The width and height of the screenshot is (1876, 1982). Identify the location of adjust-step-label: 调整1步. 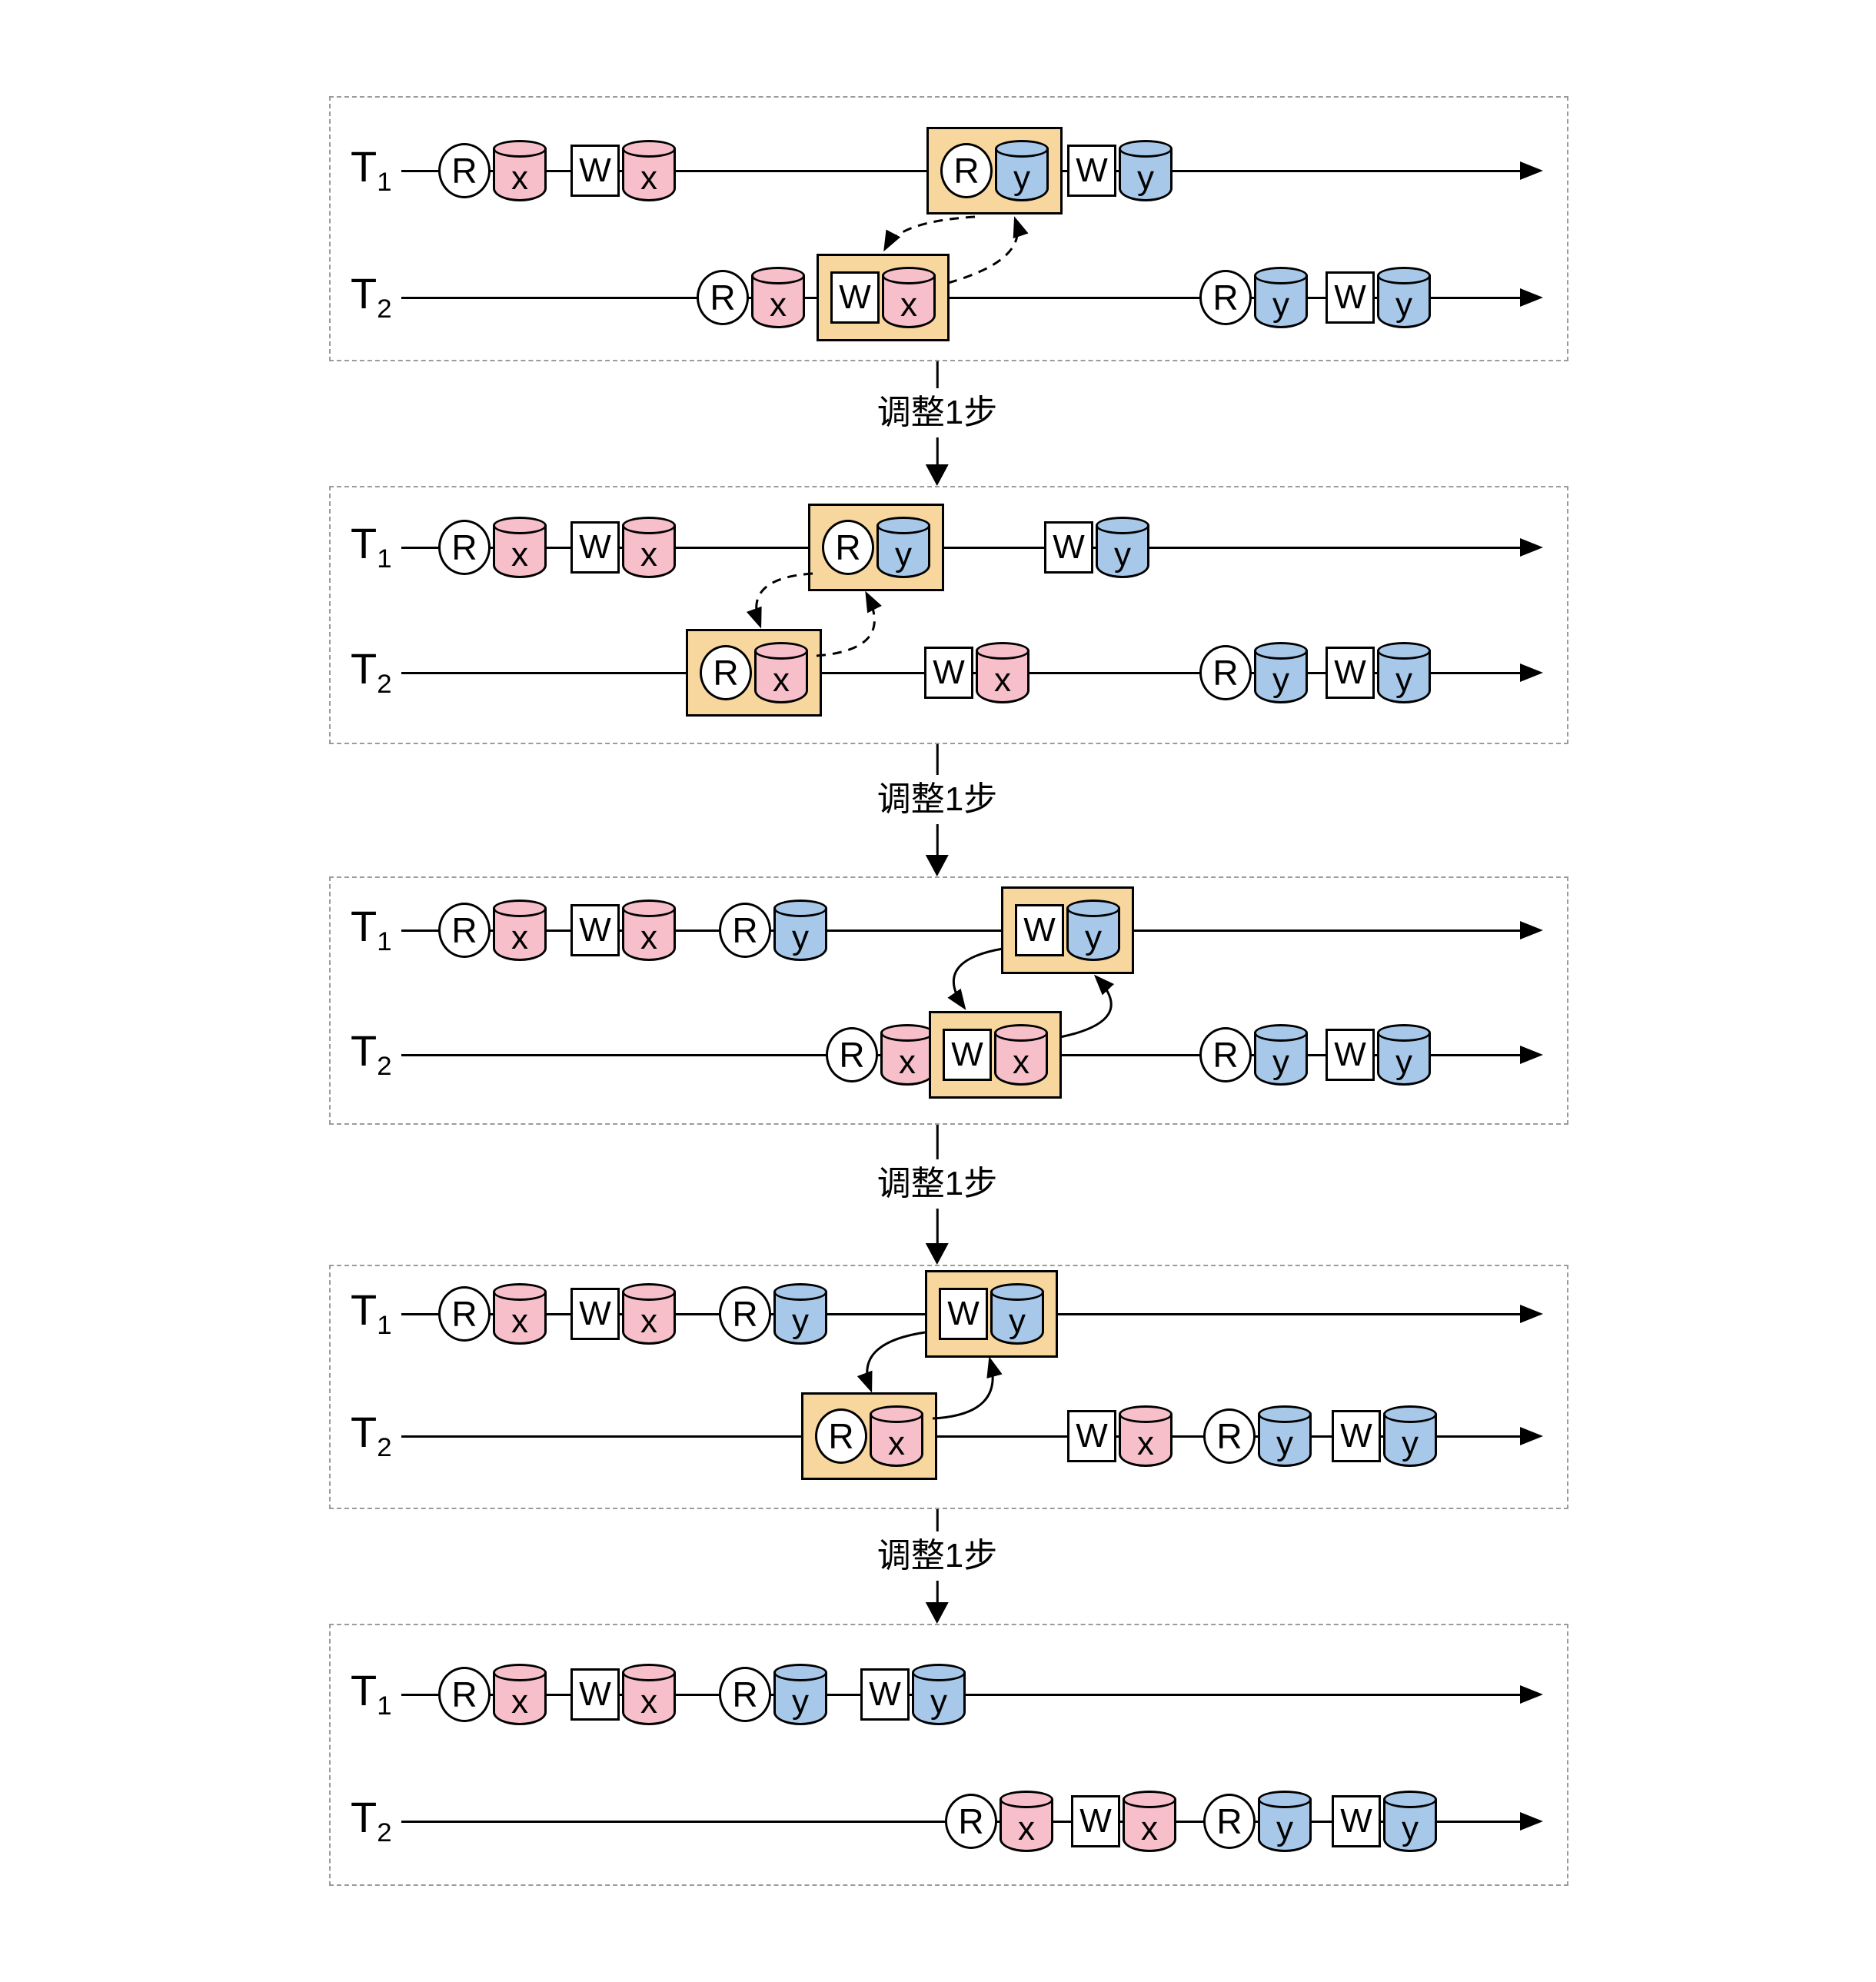
(937, 1183).